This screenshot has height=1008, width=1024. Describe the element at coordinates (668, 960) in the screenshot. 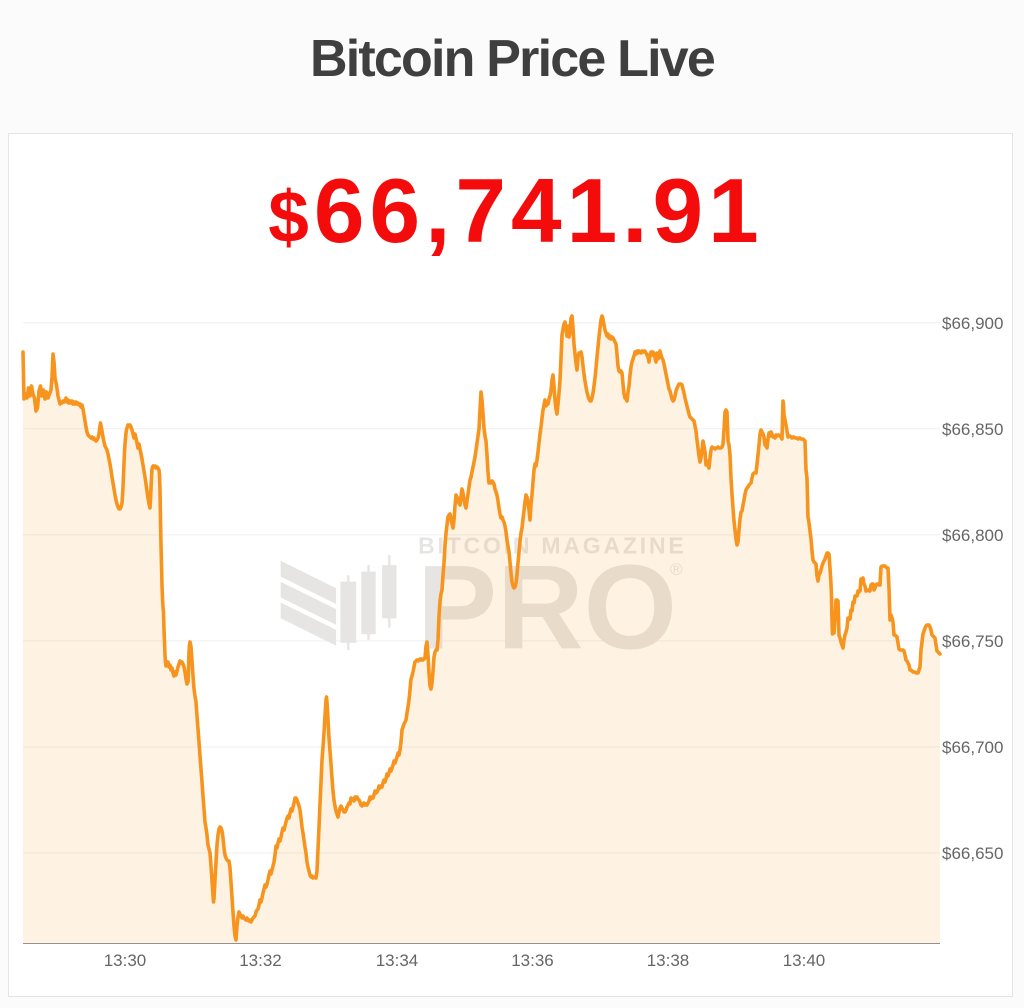

I see `svg-text: 13:38` at that location.